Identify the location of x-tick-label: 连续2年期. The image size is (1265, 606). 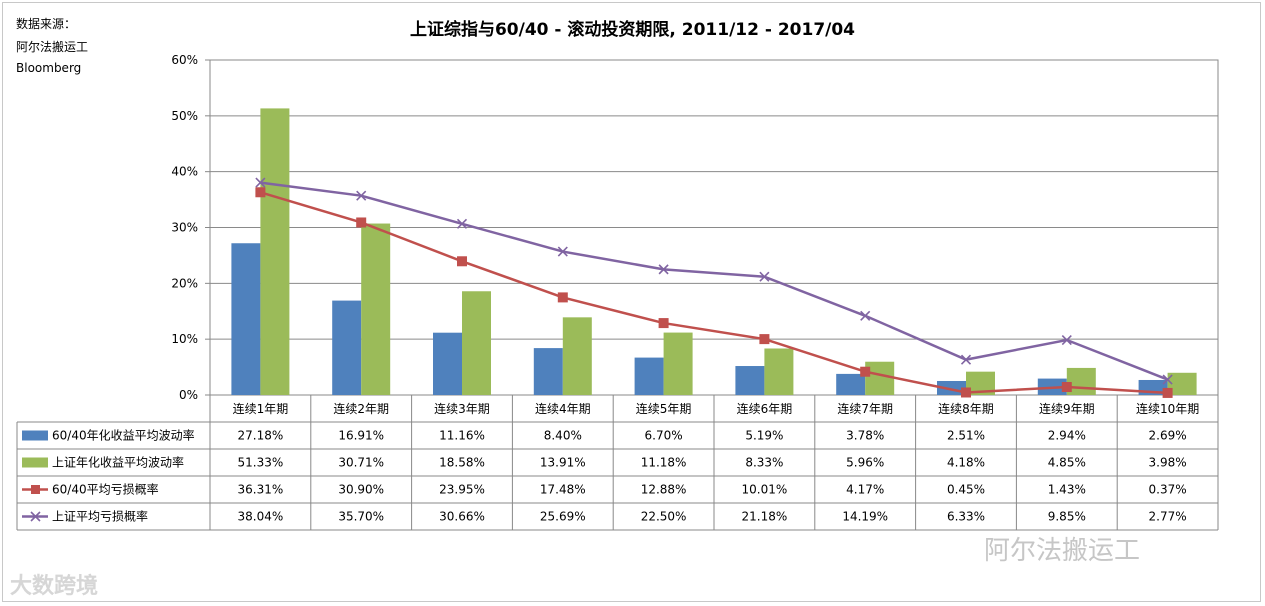
(361, 408).